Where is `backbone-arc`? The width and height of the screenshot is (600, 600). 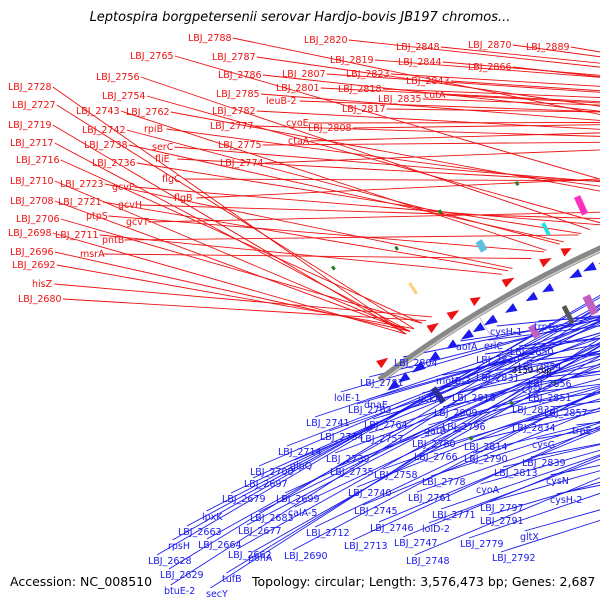
backbone-arc is located at coordinates (488, 314).